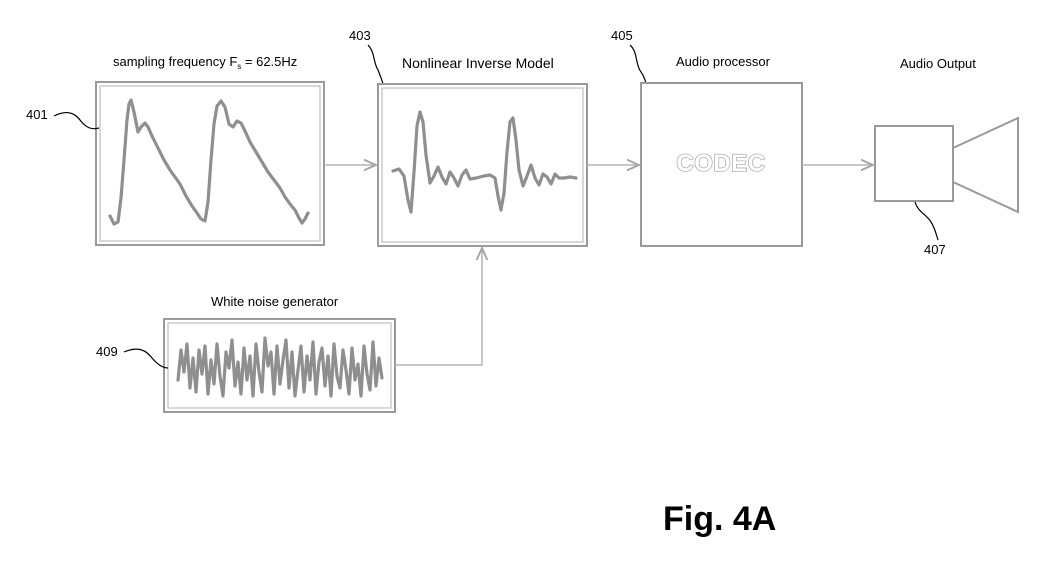 This screenshot has height=565, width=1055. Describe the element at coordinates (985, 165) in the screenshot. I see `speaker-cone` at that location.